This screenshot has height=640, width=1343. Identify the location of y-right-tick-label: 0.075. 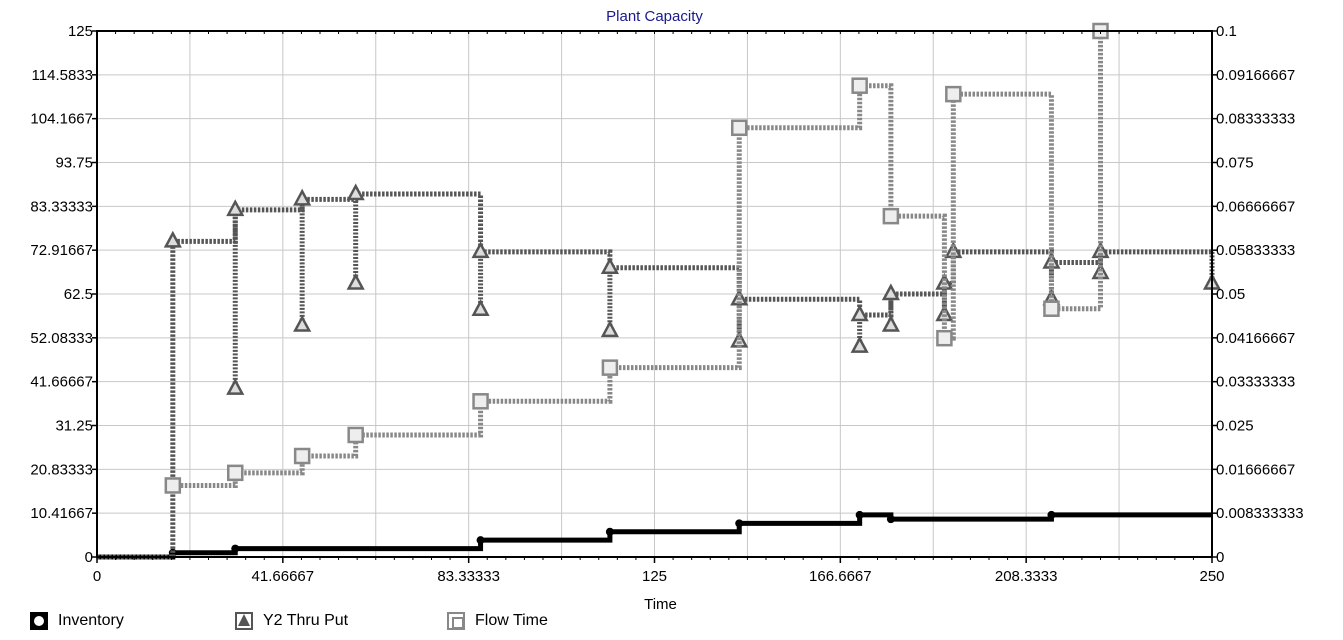
(1235, 163).